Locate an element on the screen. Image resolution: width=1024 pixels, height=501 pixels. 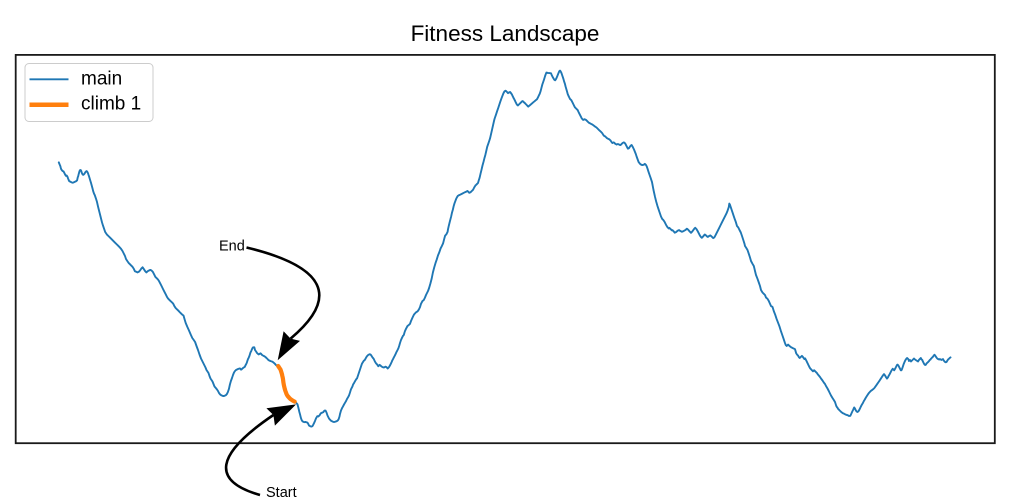
svg-text: Start is located at coordinates (281, 493).